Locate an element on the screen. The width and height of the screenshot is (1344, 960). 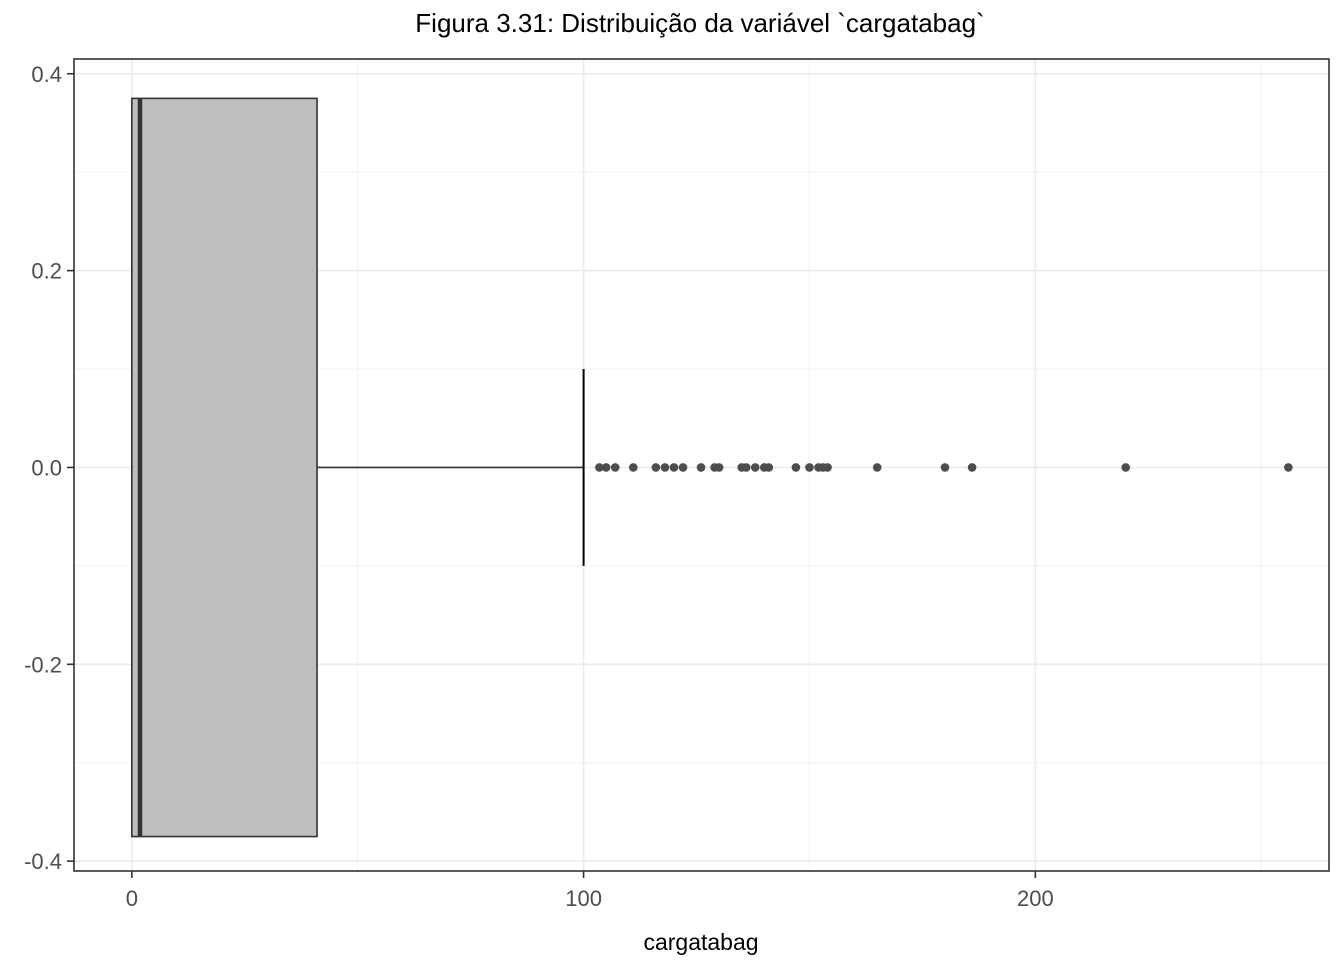
x-axis: 0 100 200 is located at coordinates (590, 891).